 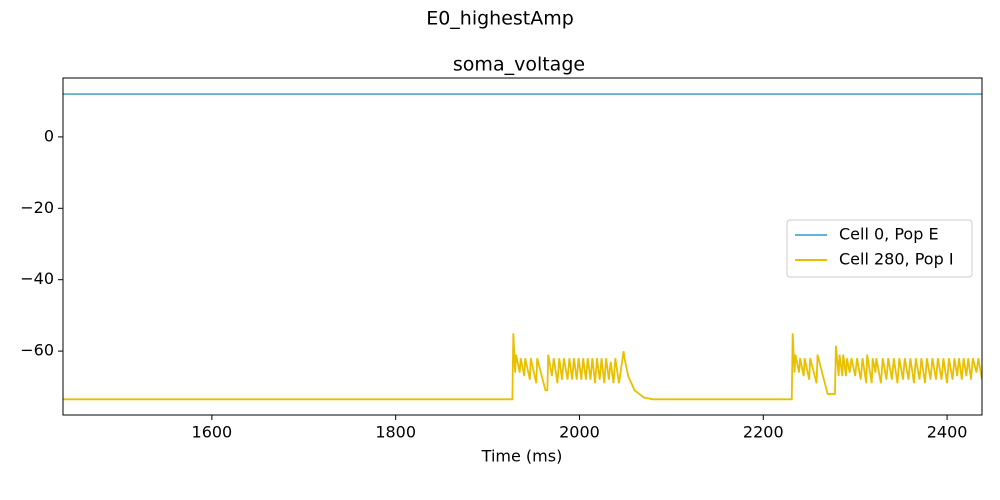 I want to click on x-axis-label: Time (ms), so click(x=522, y=456).